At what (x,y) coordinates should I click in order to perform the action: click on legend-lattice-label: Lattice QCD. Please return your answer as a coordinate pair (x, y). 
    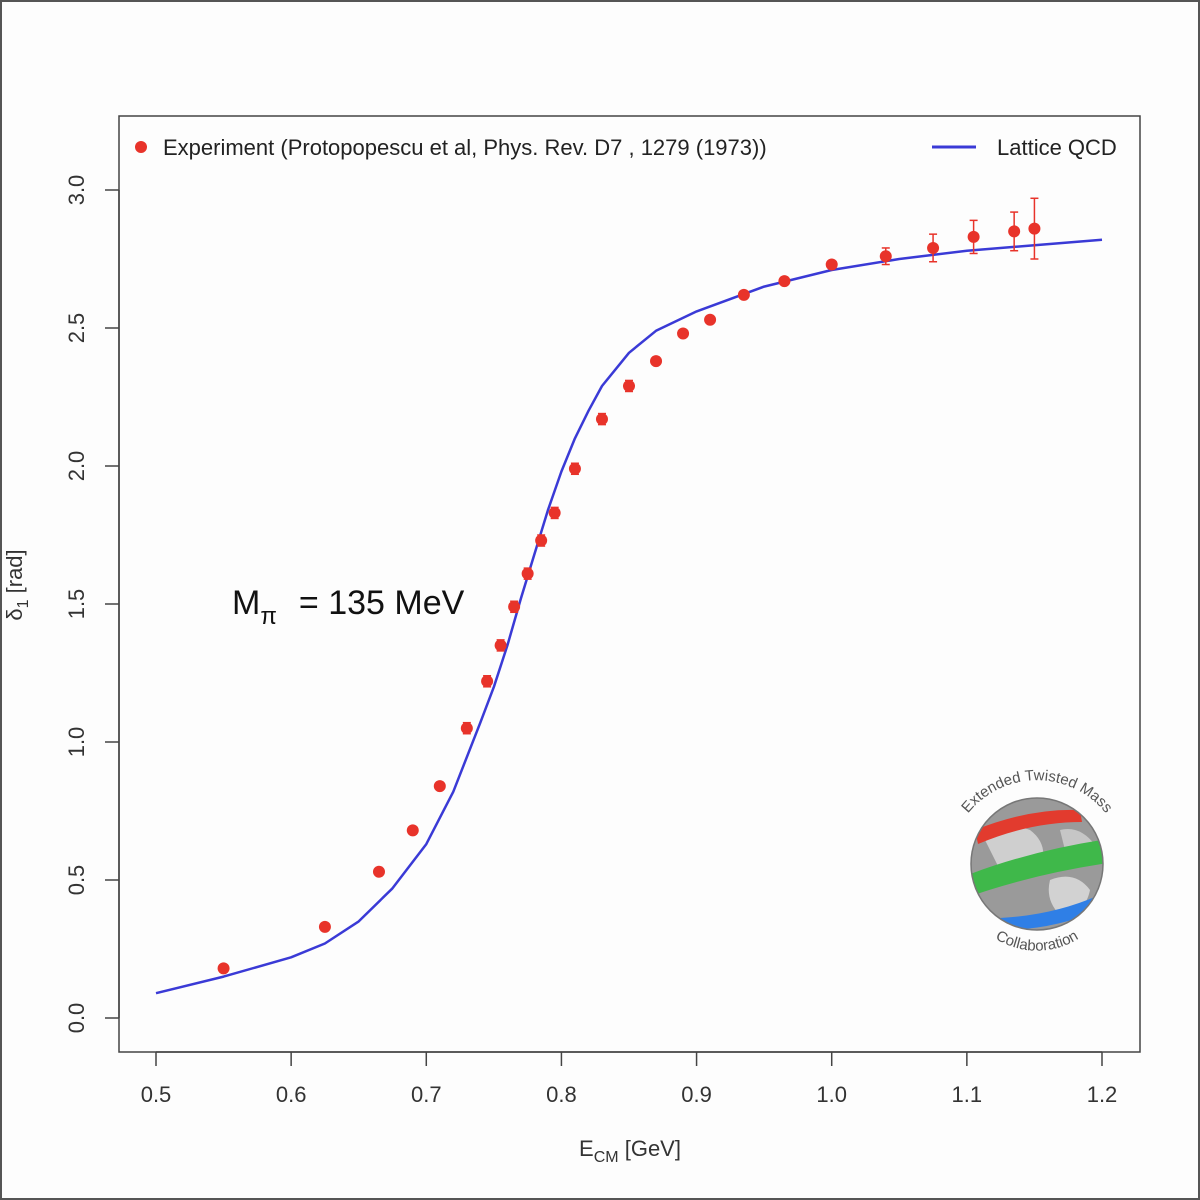
    Looking at the image, I should click on (1057, 147).